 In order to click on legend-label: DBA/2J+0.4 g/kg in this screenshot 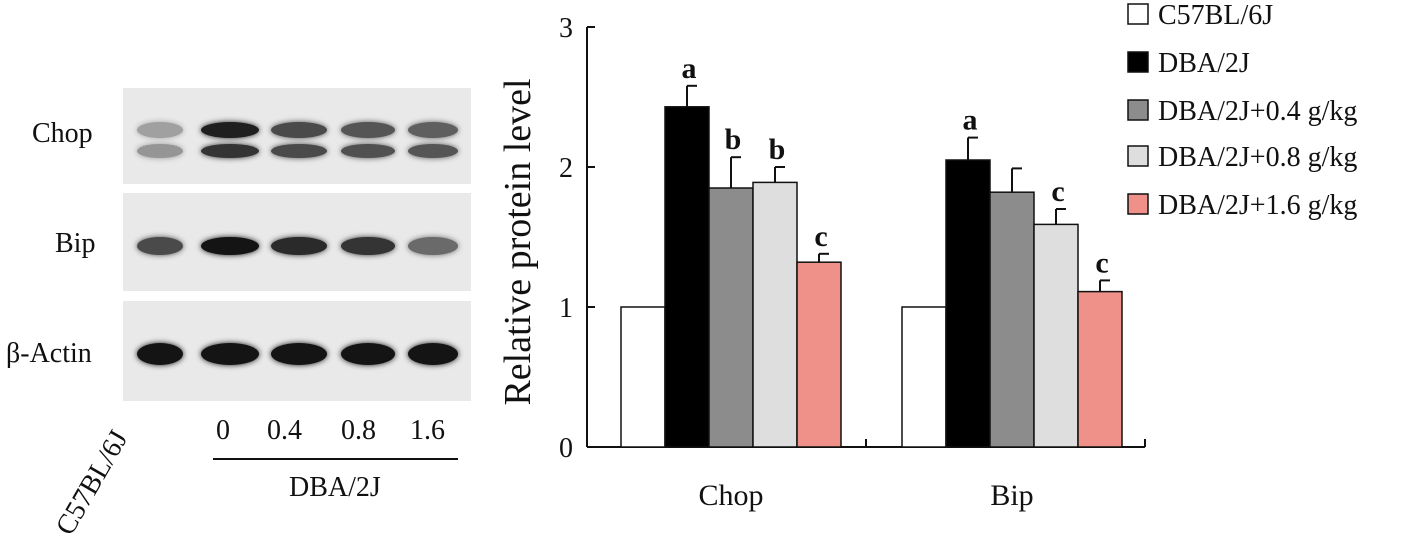, I will do `click(1257, 111)`.